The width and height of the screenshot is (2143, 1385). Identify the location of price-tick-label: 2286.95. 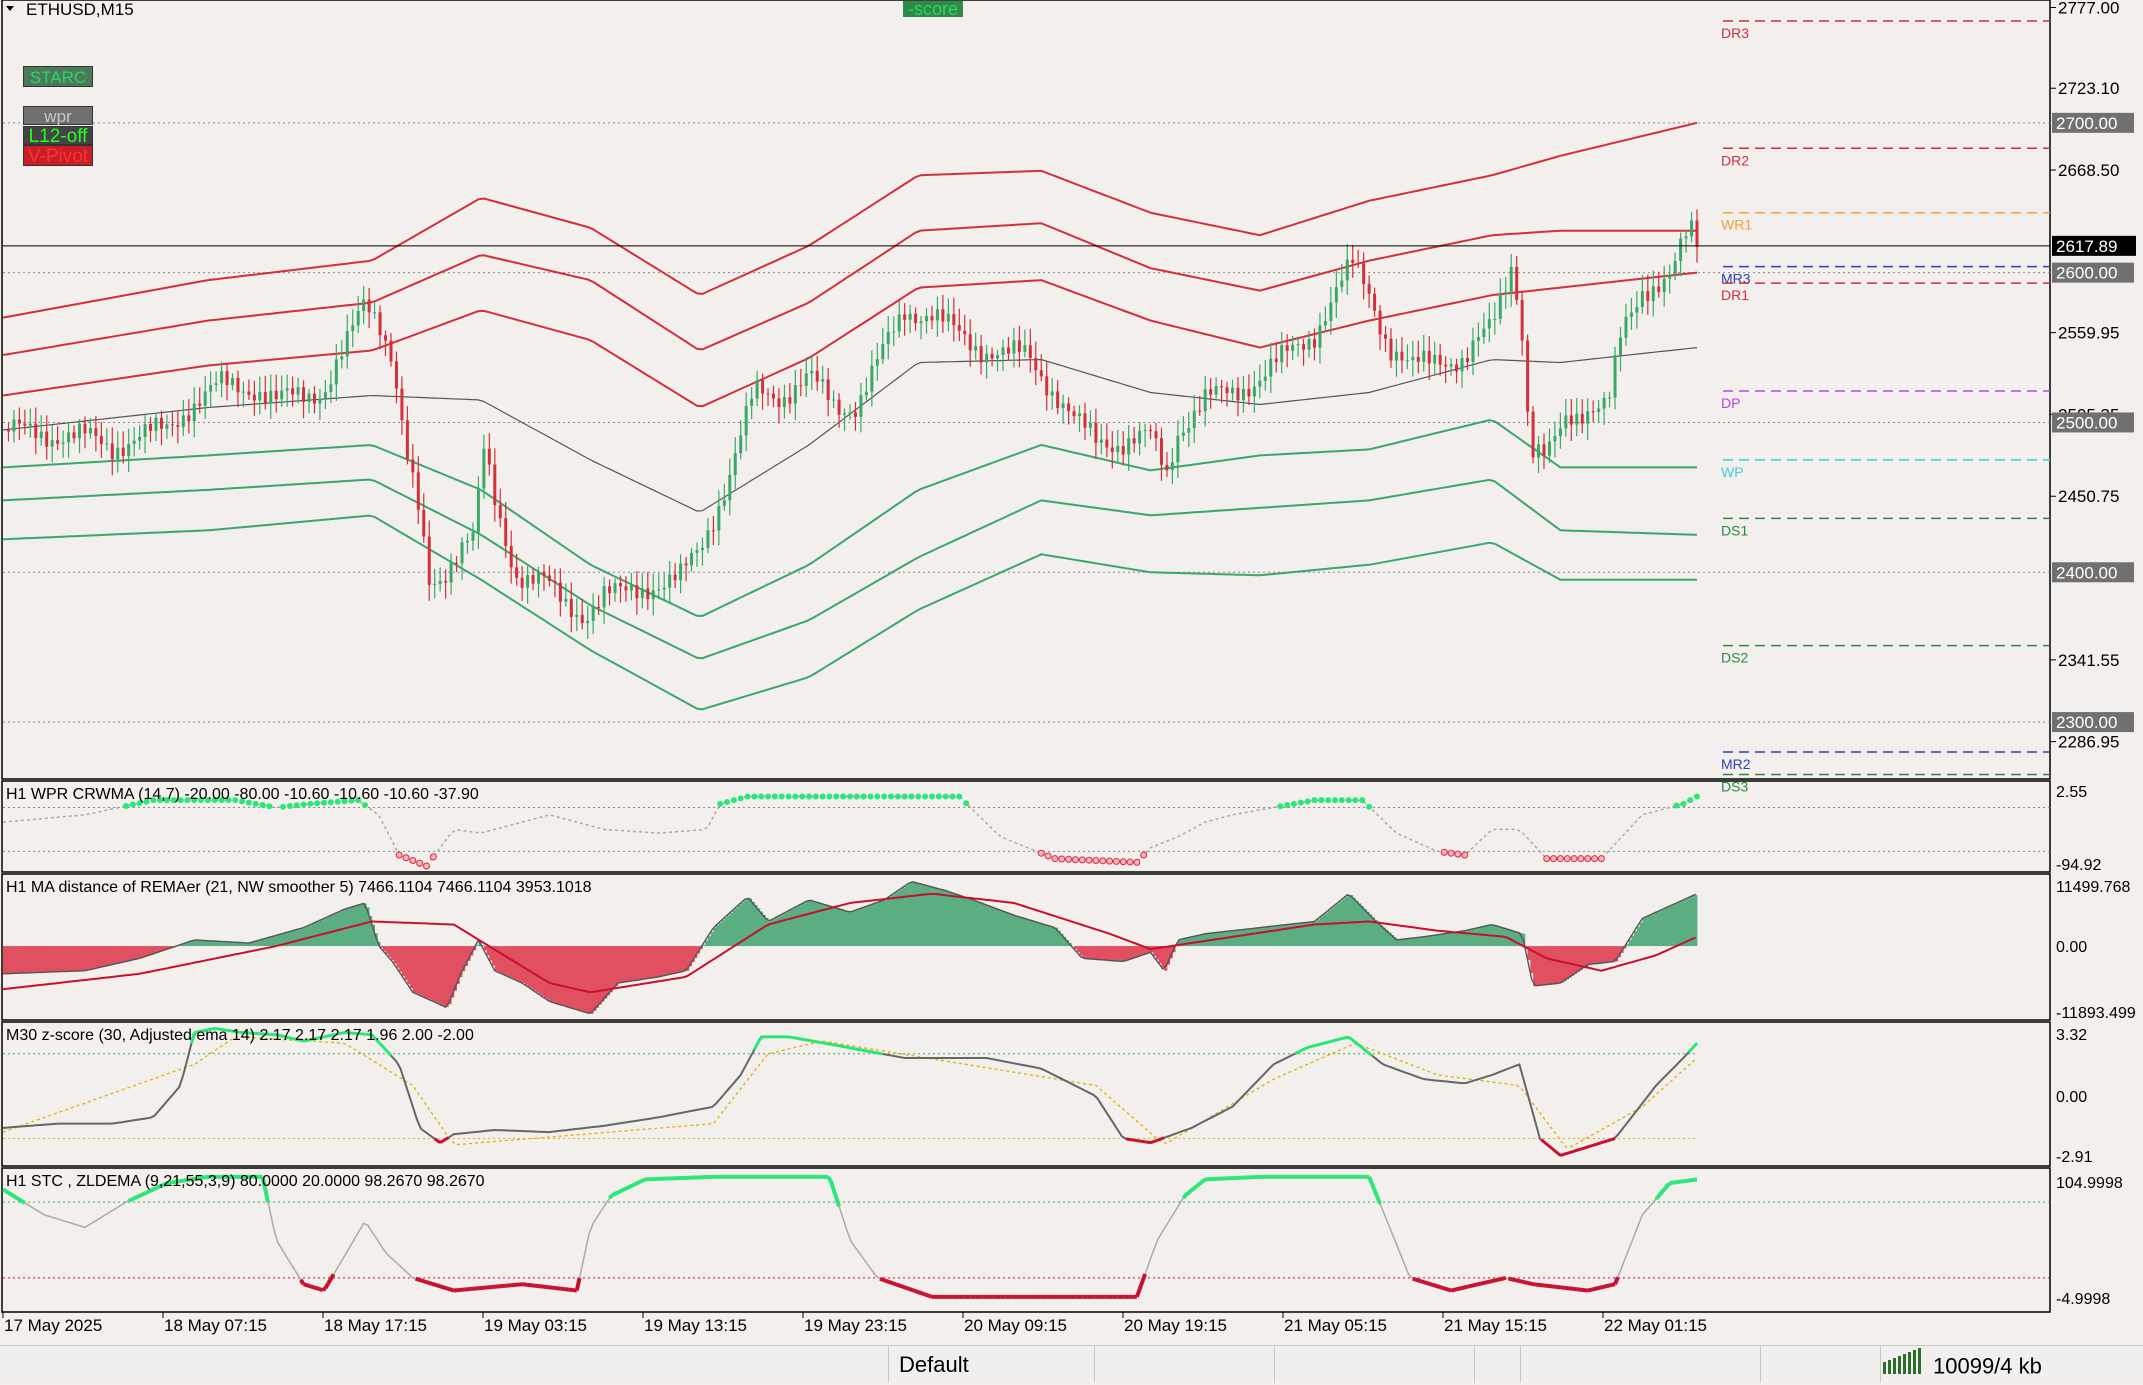
(2088, 742).